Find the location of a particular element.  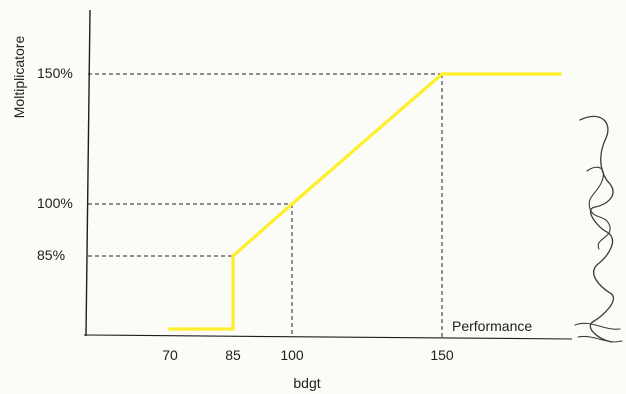

y-tick-label: 150% is located at coordinates (55, 73).